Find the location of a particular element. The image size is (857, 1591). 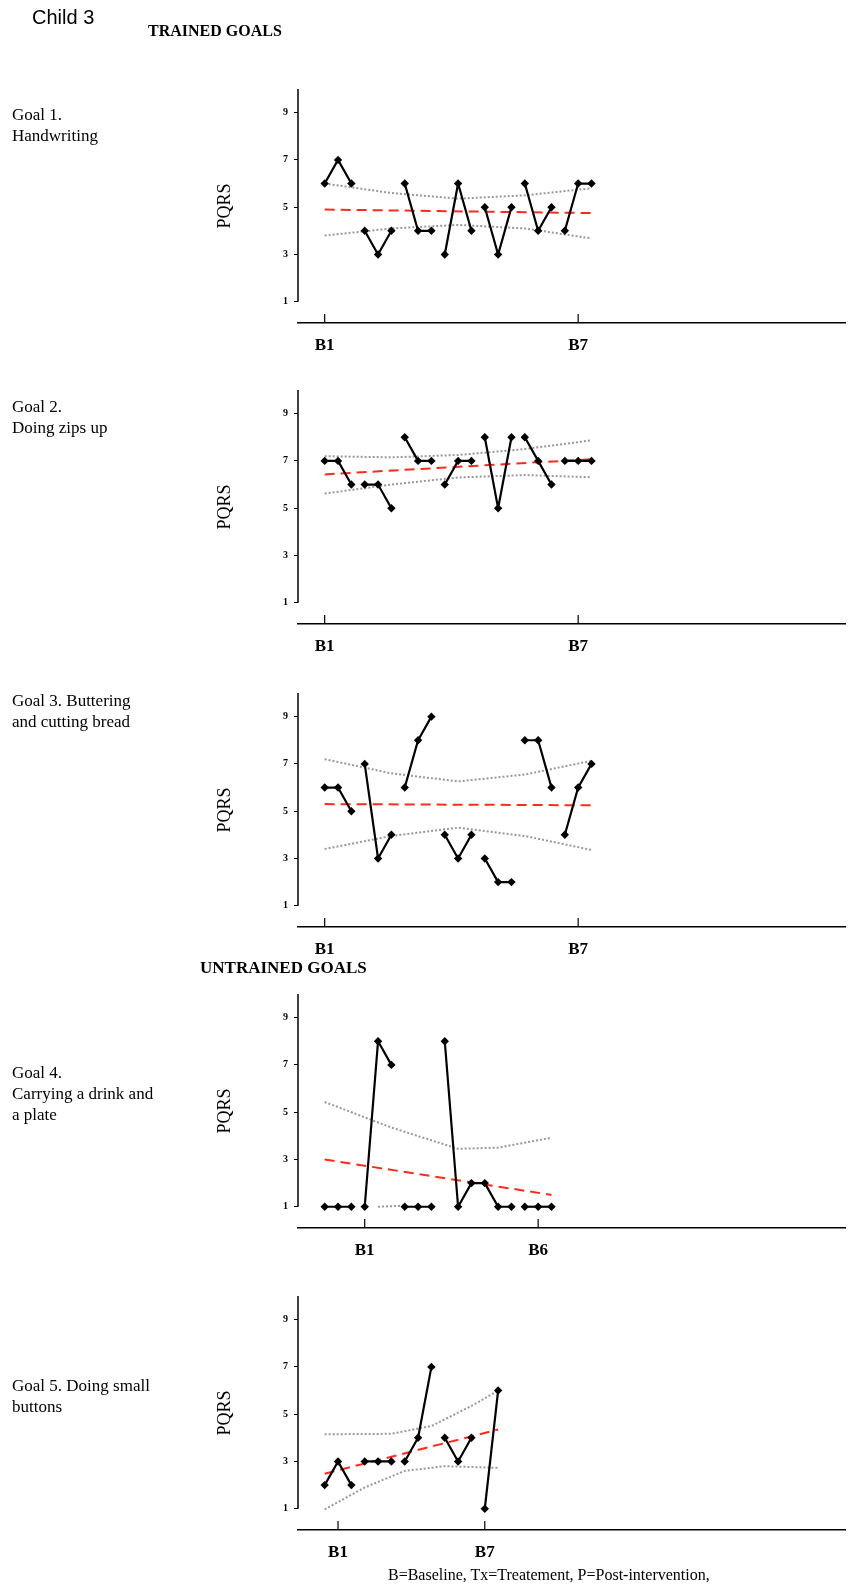

text: Goal 1. Handwriting is located at coordinates (55, 125).